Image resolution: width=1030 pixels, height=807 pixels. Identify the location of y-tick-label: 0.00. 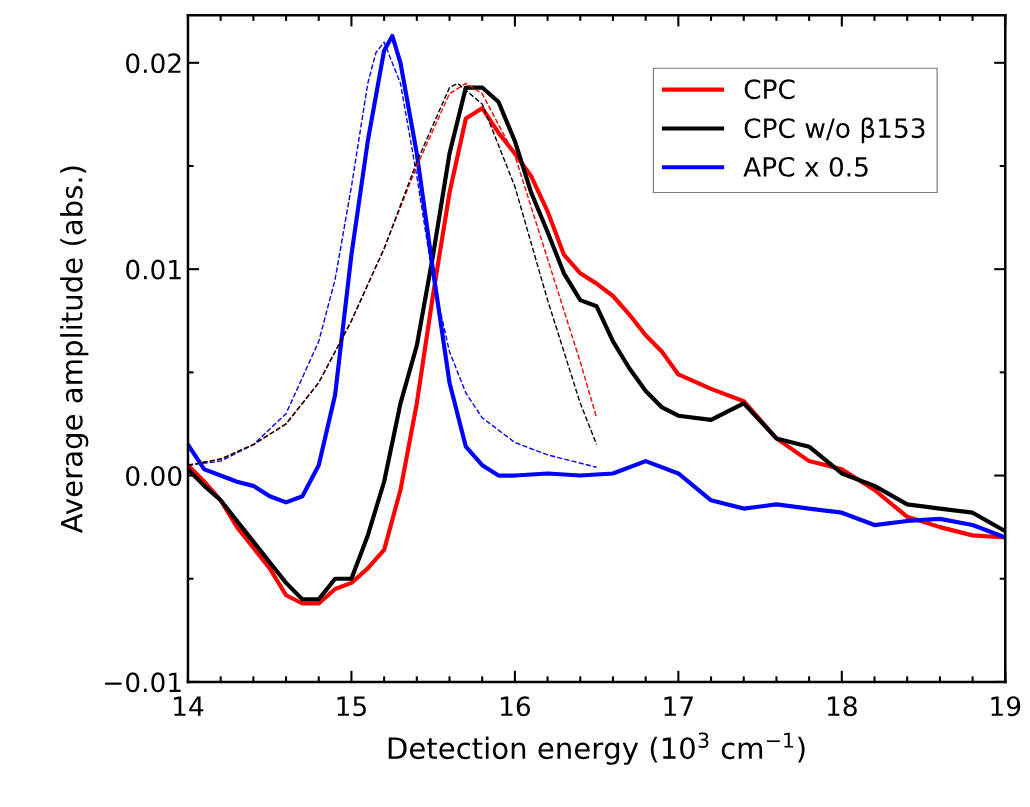
(154, 475).